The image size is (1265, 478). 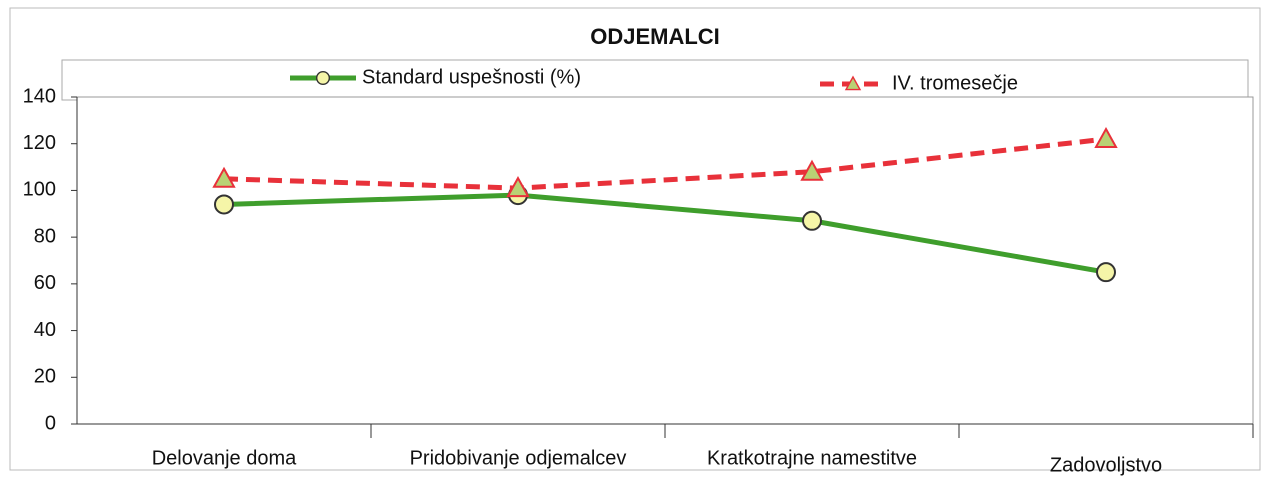 What do you see at coordinates (955, 83) in the screenshot?
I see `legend-label: IV. tromesečje` at bounding box center [955, 83].